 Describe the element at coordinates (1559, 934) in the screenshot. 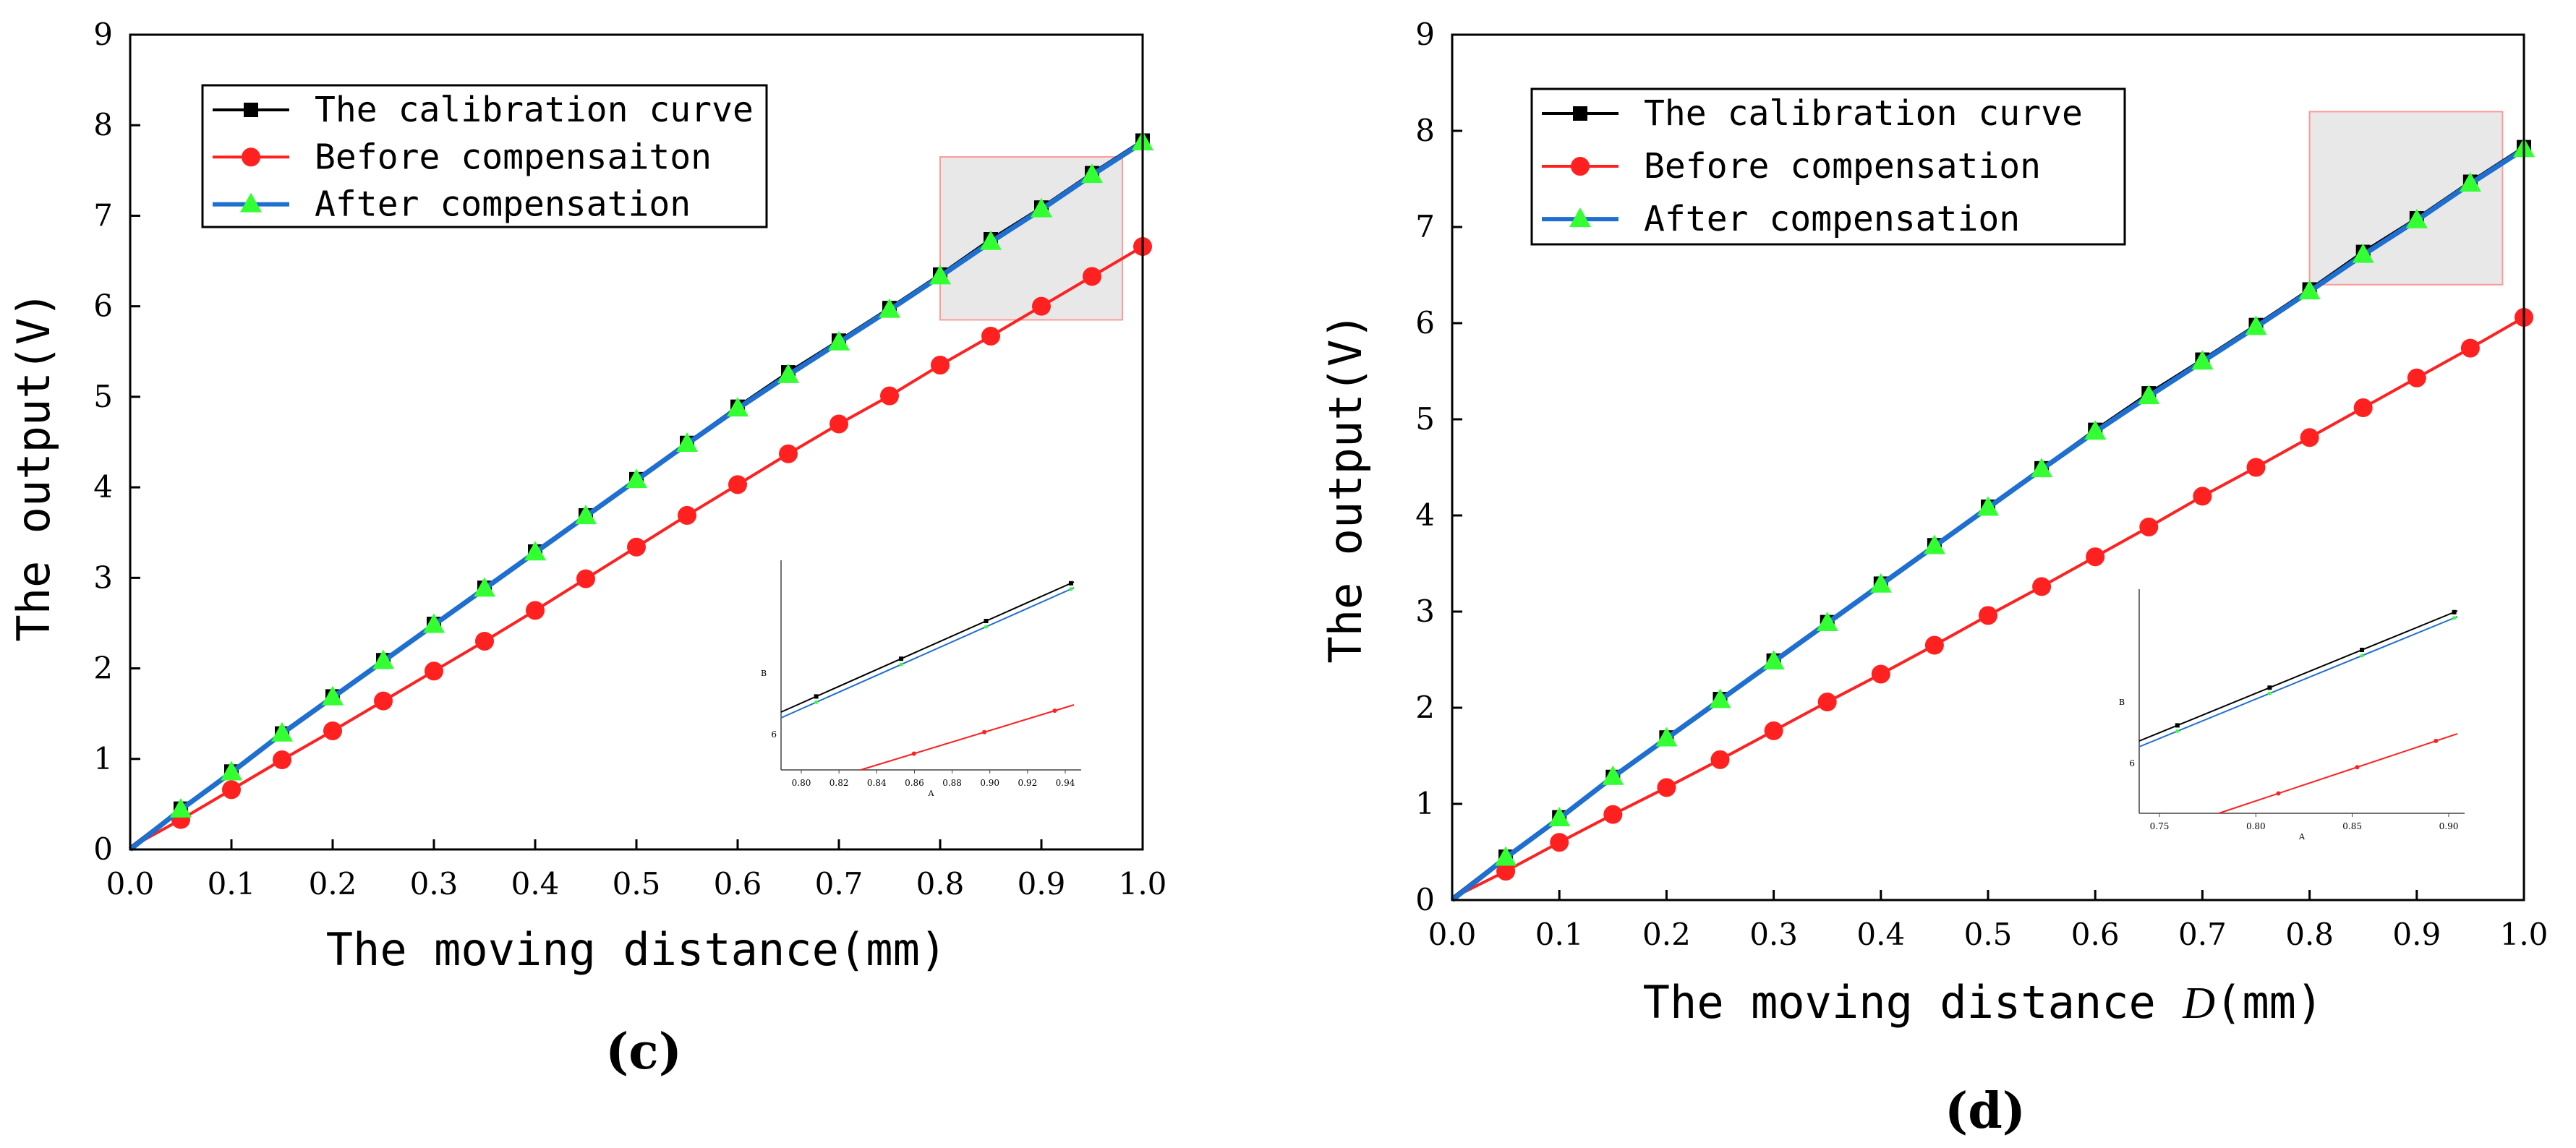

I see `x-tick-label: 0.1` at that location.